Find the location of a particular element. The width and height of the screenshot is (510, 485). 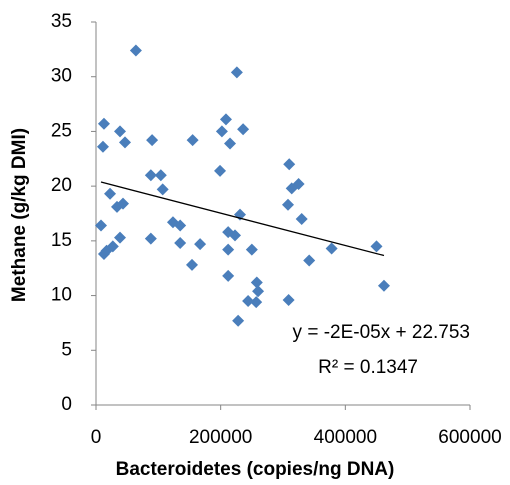

x-tick-label: 0 is located at coordinates (96, 437).